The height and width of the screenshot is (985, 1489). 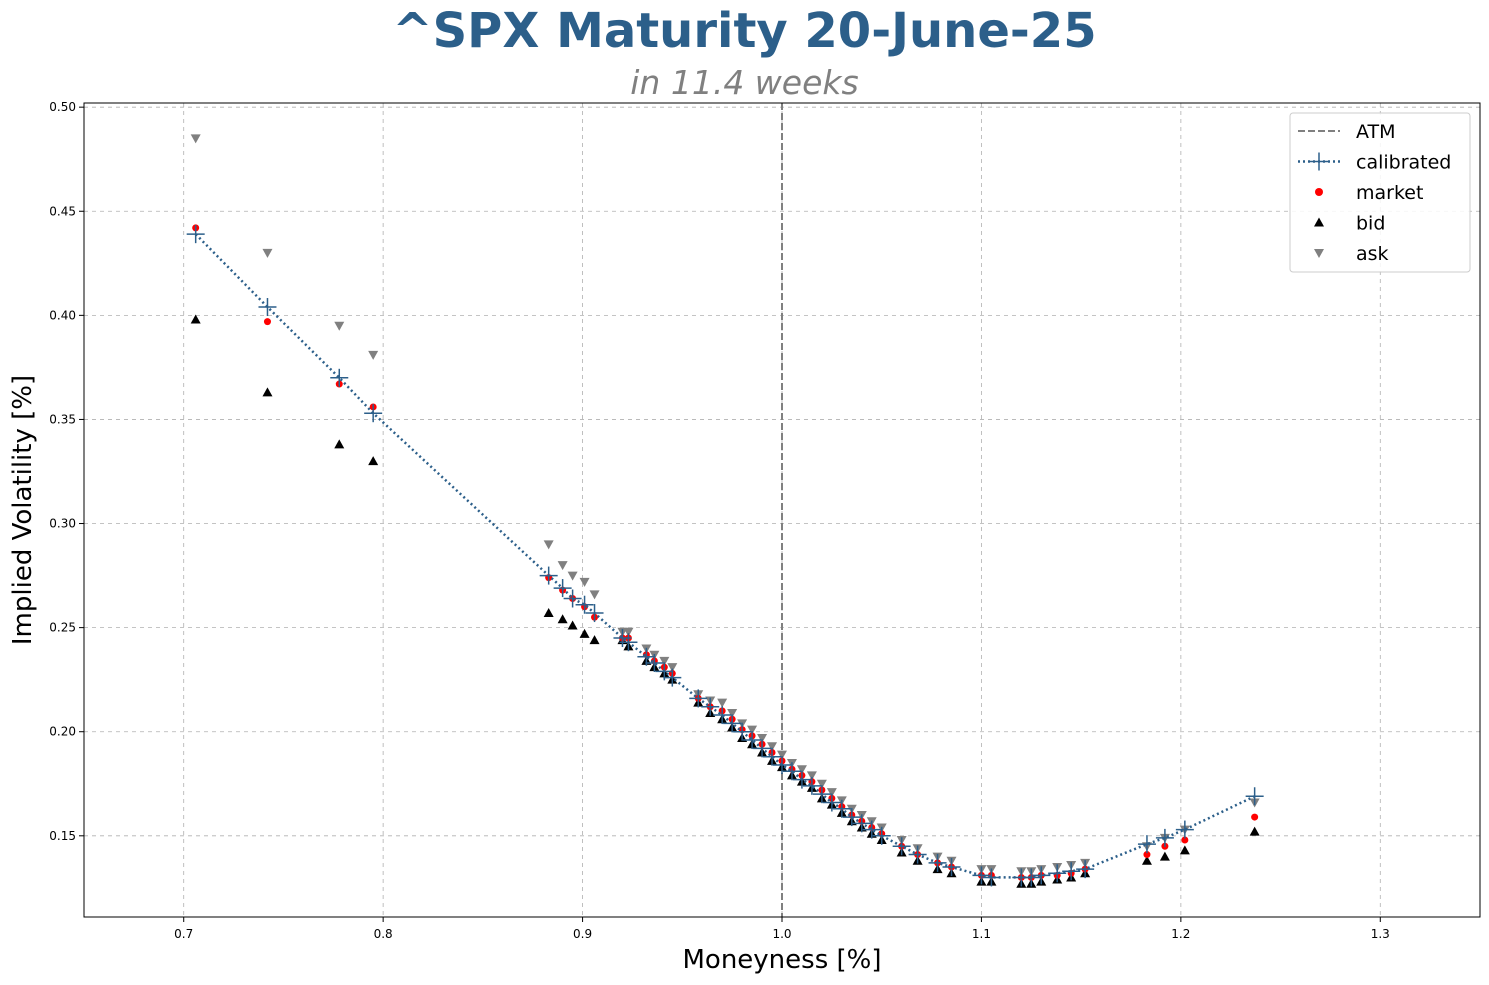 What do you see at coordinates (1376, 132) in the screenshot?
I see `legend-label: ATM` at bounding box center [1376, 132].